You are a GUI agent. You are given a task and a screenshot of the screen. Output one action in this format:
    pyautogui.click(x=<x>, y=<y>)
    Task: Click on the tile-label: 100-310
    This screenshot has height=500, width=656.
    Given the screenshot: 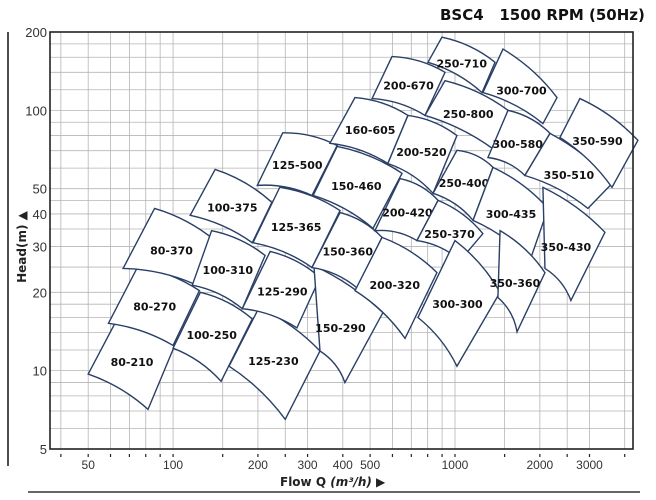 What is the action you would take?
    pyautogui.click(x=228, y=270)
    